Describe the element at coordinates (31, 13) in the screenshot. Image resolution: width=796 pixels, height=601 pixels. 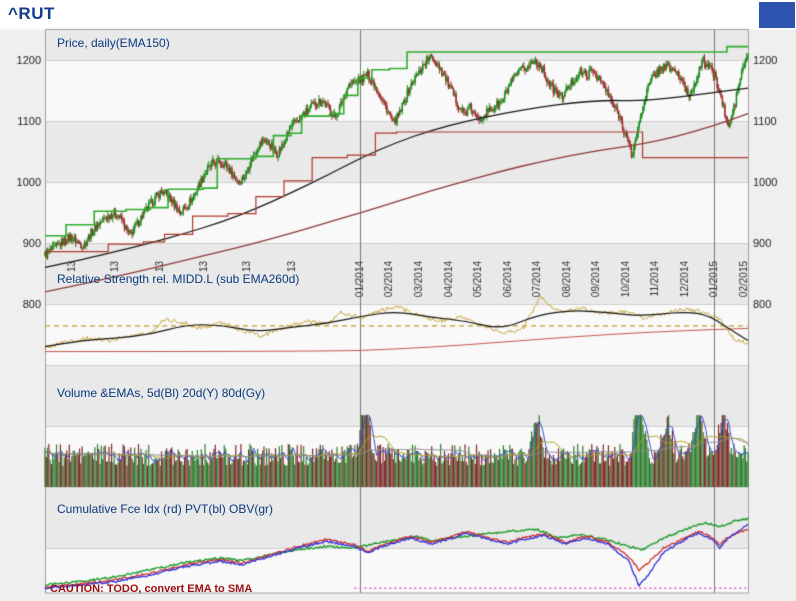
I see `symbol-title: ^RUT` at that location.